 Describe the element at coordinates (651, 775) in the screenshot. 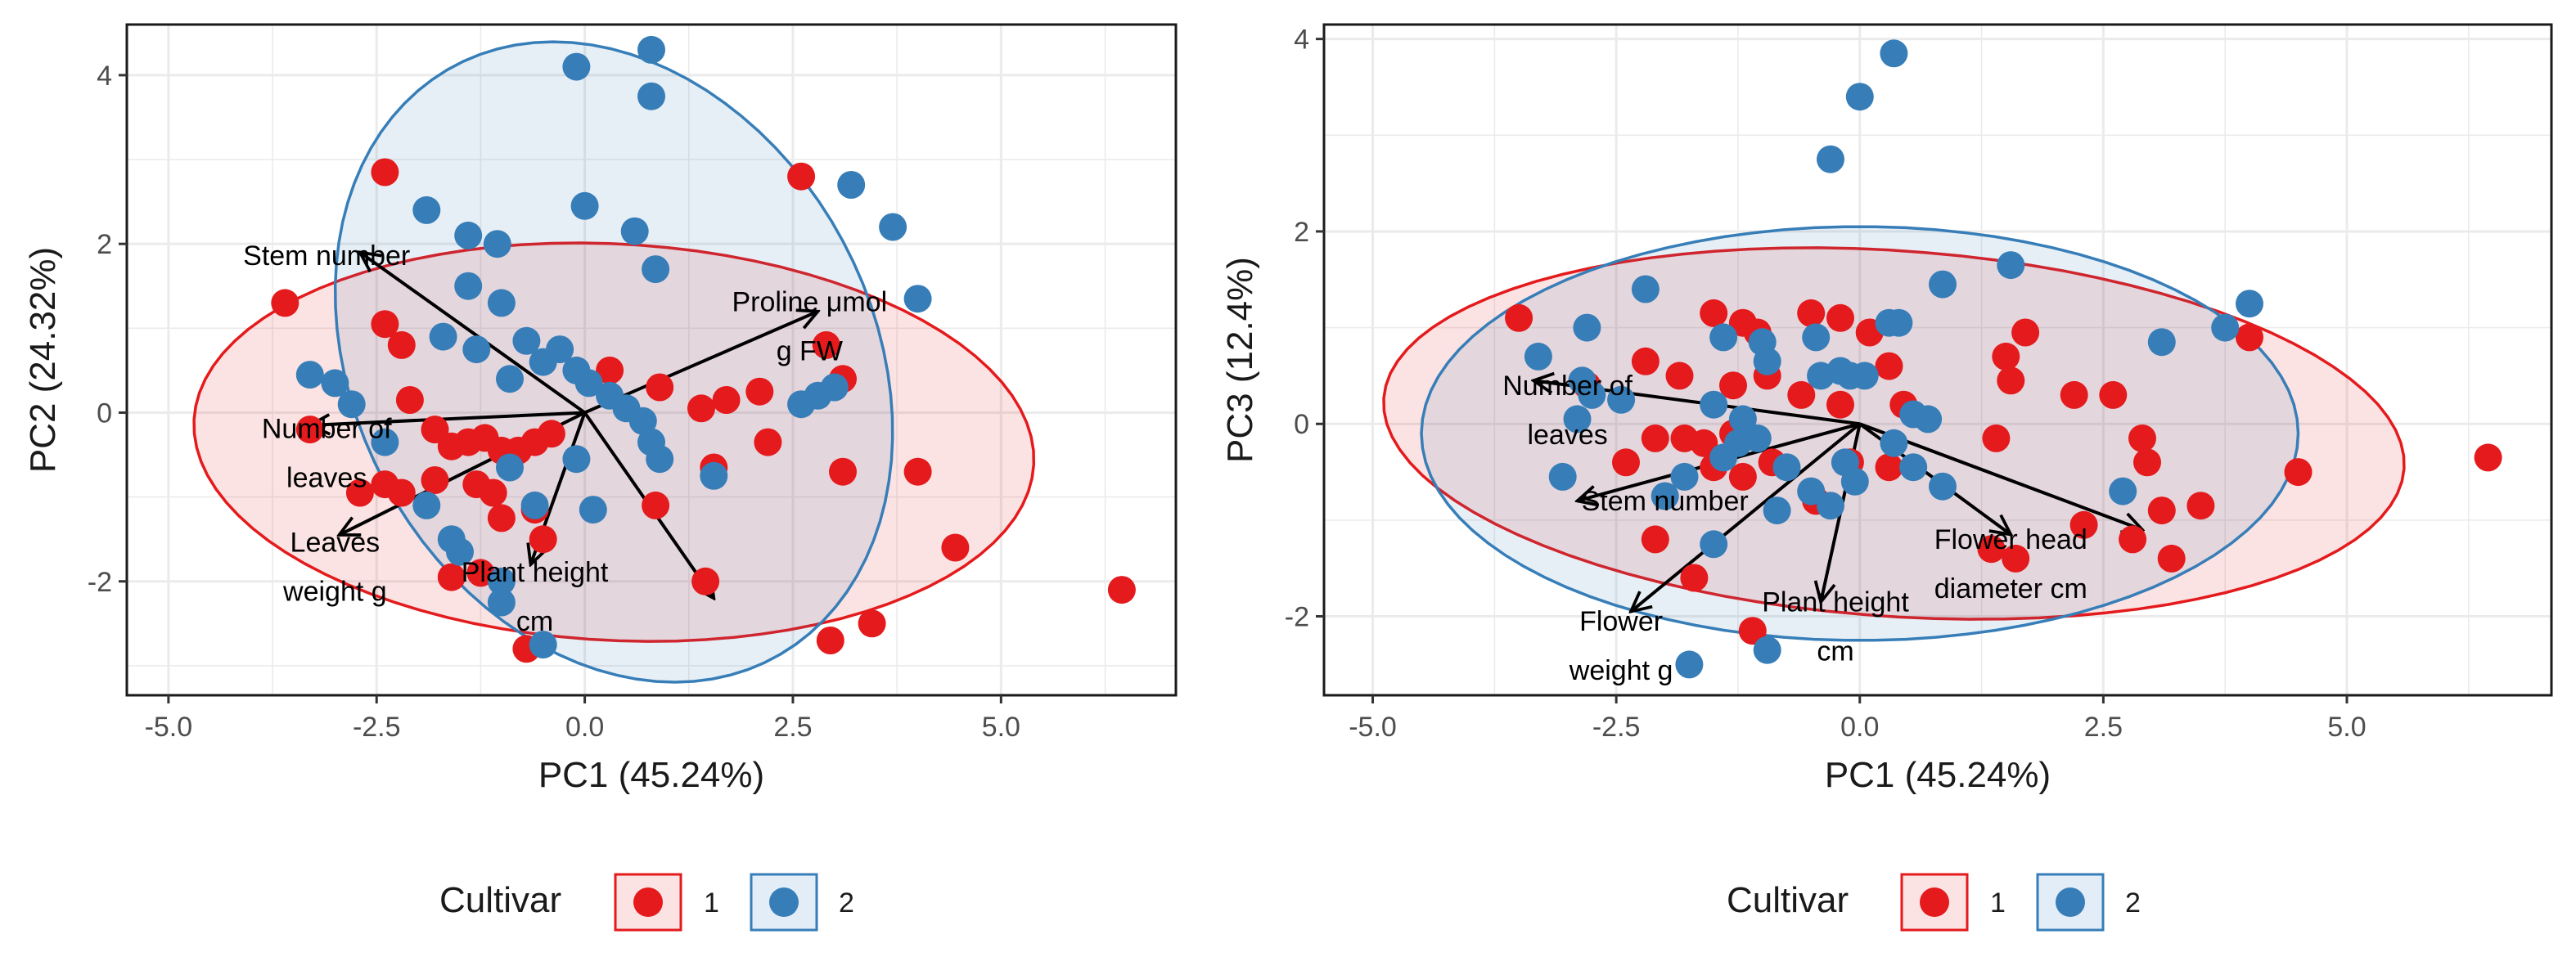

I see `x-axis-title: PC1 (45.24%)` at that location.